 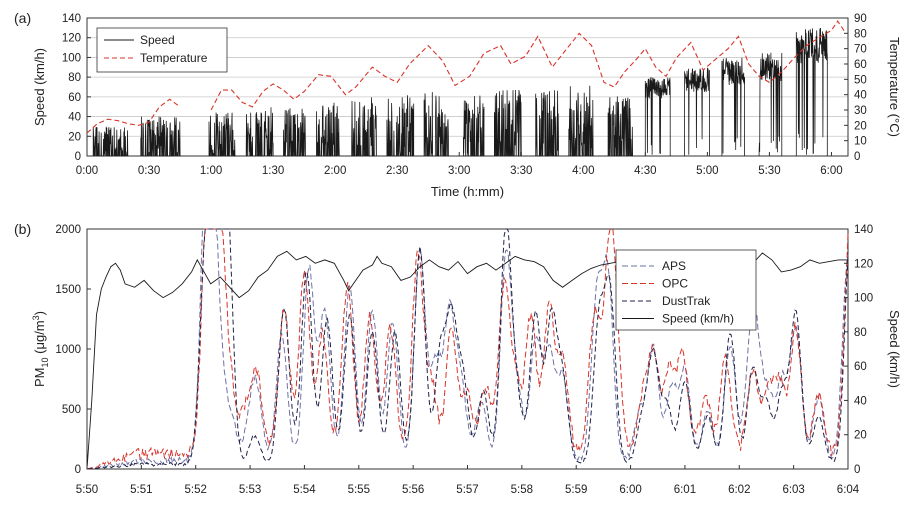 What do you see at coordinates (250, 490) in the screenshot?
I see `x-tick-label-b: 5:53` at bounding box center [250, 490].